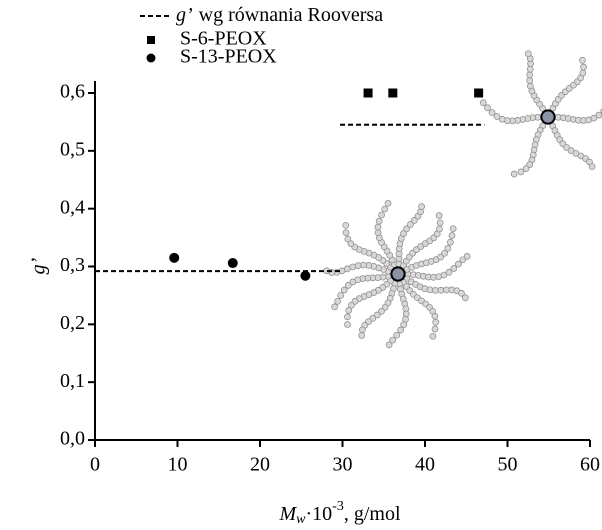 The height and width of the screenshot is (530, 602). What do you see at coordinates (72, 207) in the screenshot?
I see `y-tick-label: 0,4` at bounding box center [72, 207].